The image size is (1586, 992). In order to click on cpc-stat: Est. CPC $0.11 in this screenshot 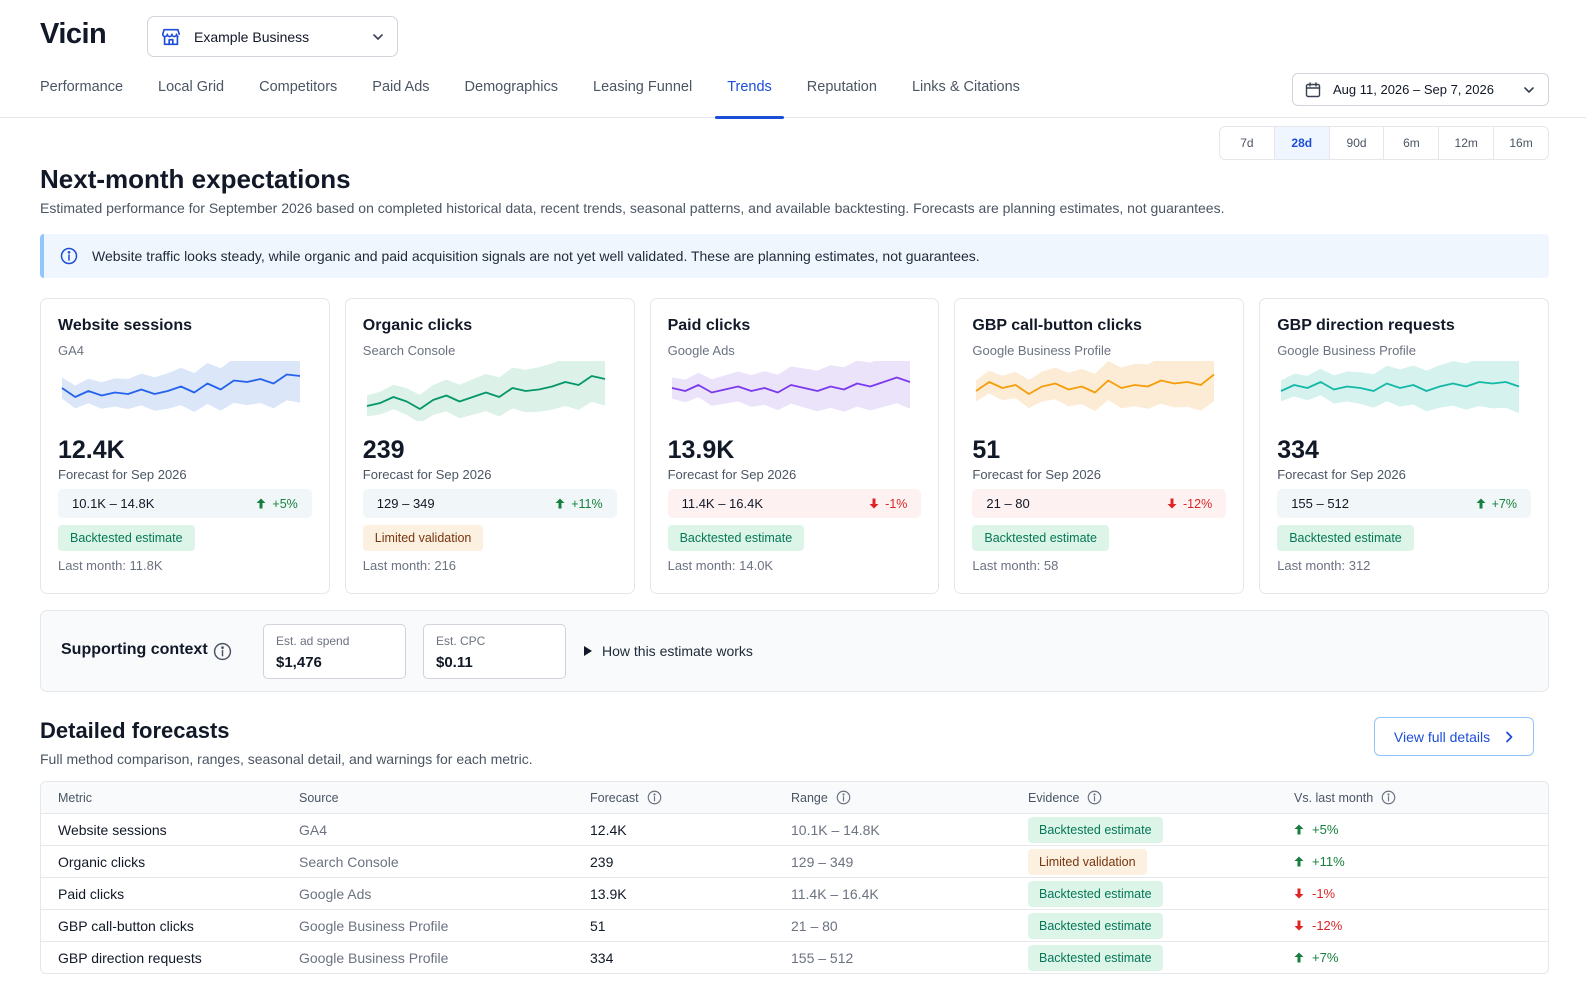, I will do `click(494, 651)`.